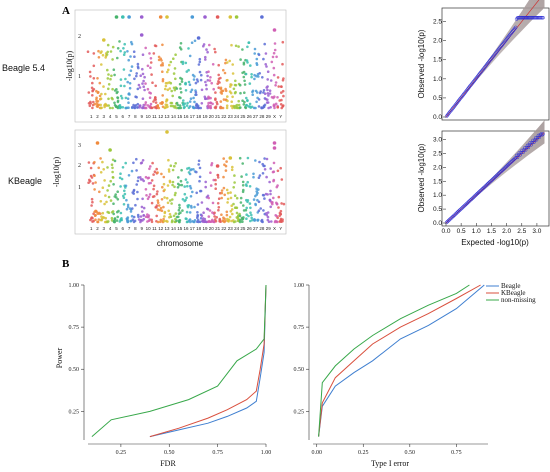  What do you see at coordinates (262, 17) in the screenshot?
I see `snp-peak-point` at bounding box center [262, 17].